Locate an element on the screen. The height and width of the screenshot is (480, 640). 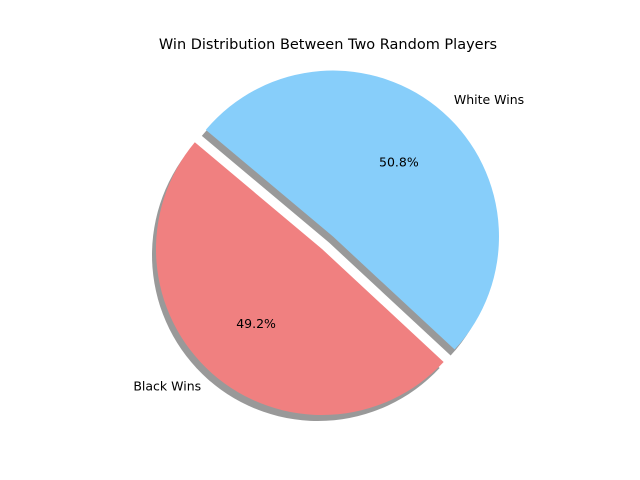
slice-label-black-wins: Black Wins is located at coordinates (167, 385).